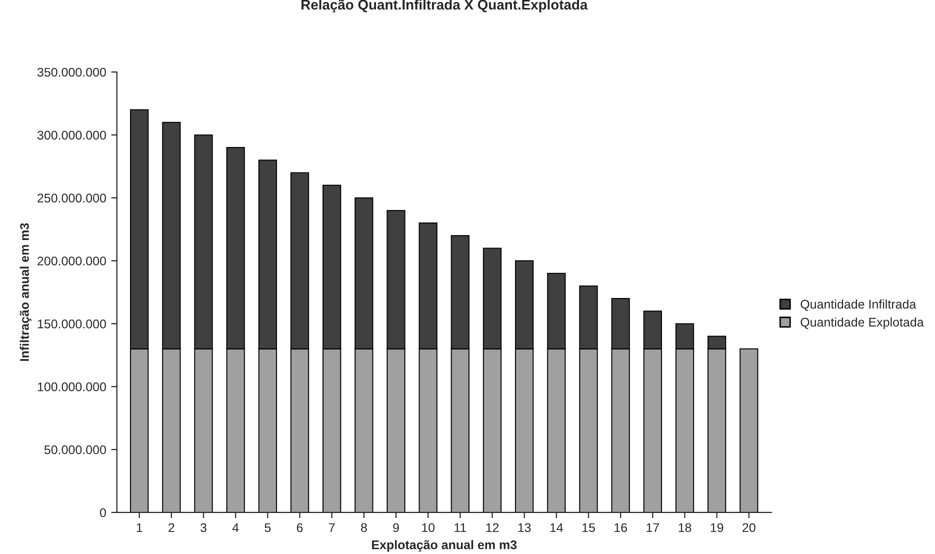 The image size is (935, 554). Describe the element at coordinates (363, 527) in the screenshot. I see `x-tick-label: 8` at that location.